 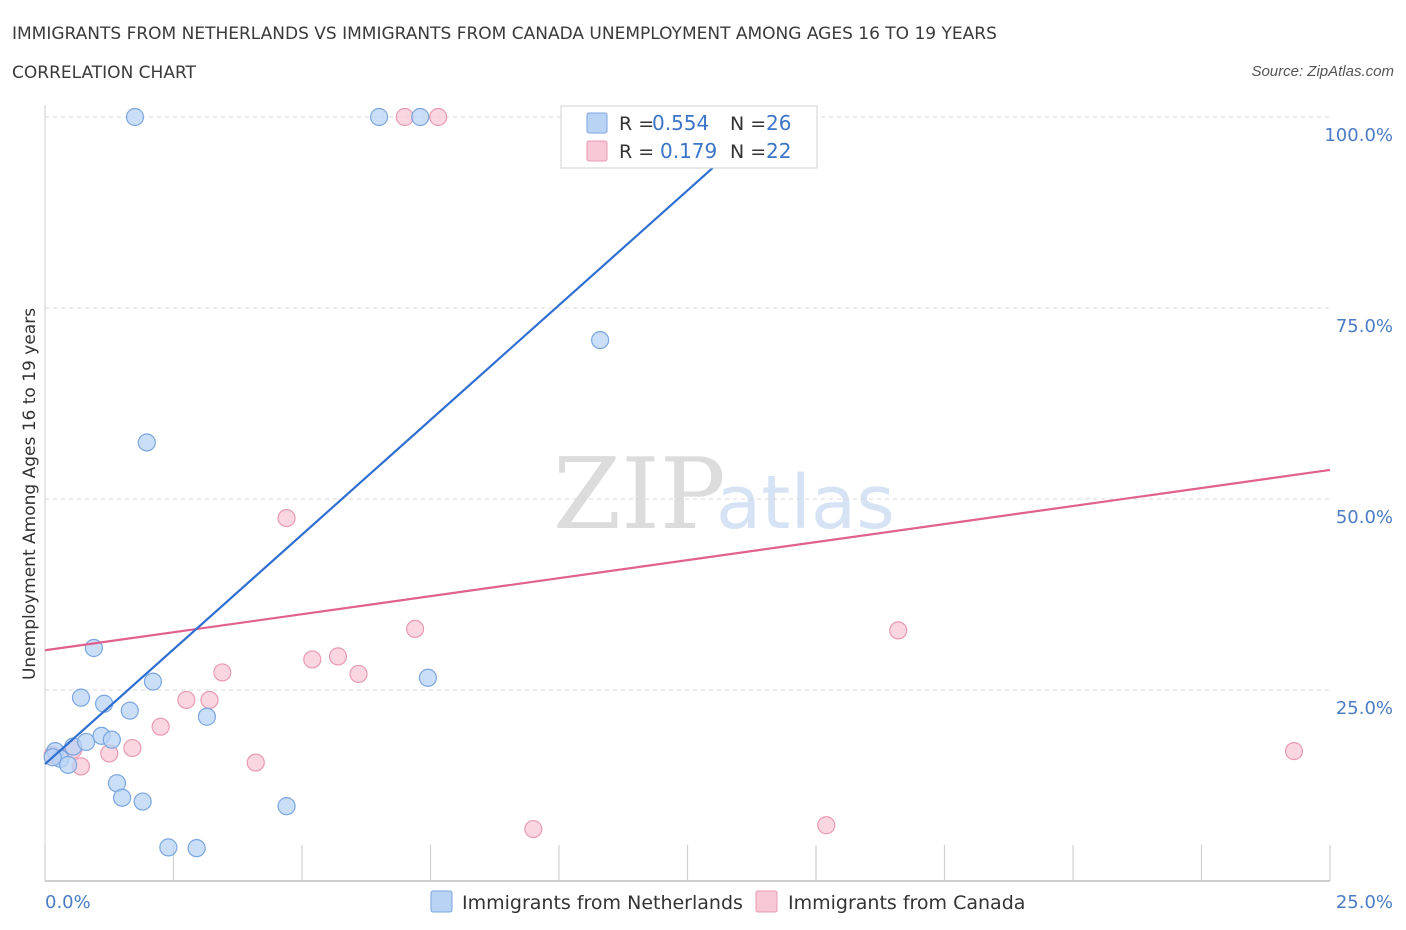 I want to click on stats-r-value-canada: 0.179, so click(x=688, y=151).